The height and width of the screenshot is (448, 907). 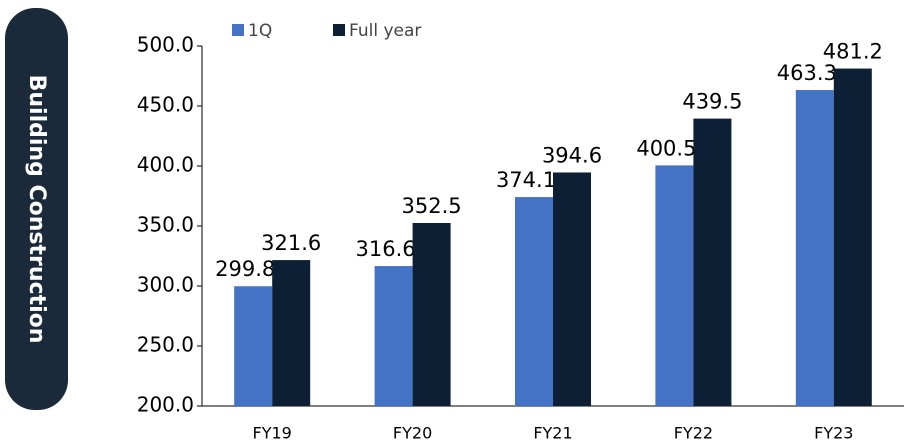 I want to click on x-tick-label: FY19, so click(x=272, y=433).